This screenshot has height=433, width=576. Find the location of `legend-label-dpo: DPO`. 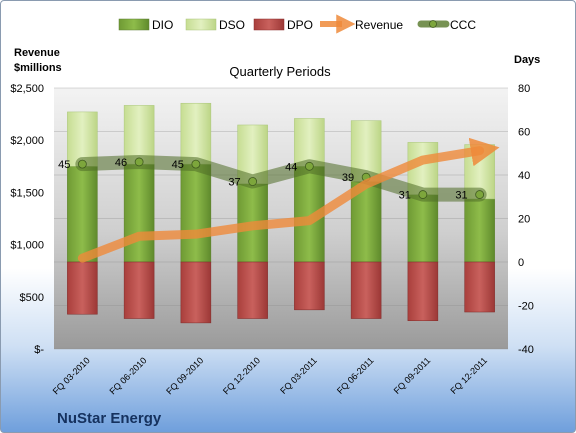

legend-label-dpo: DPO is located at coordinates (300, 25).